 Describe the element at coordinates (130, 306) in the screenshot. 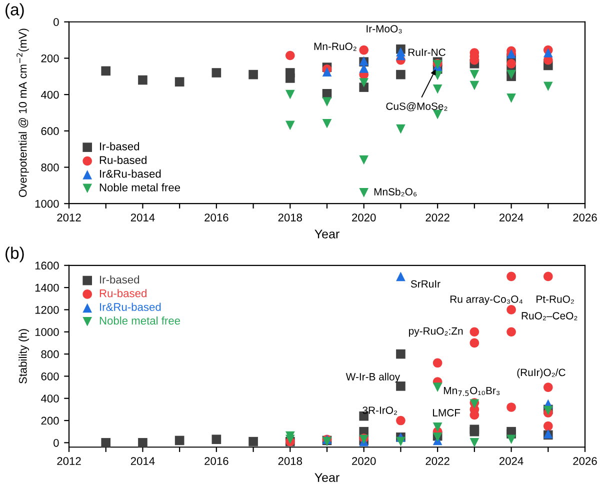

I see `text: Ir&Ru-based` at that location.